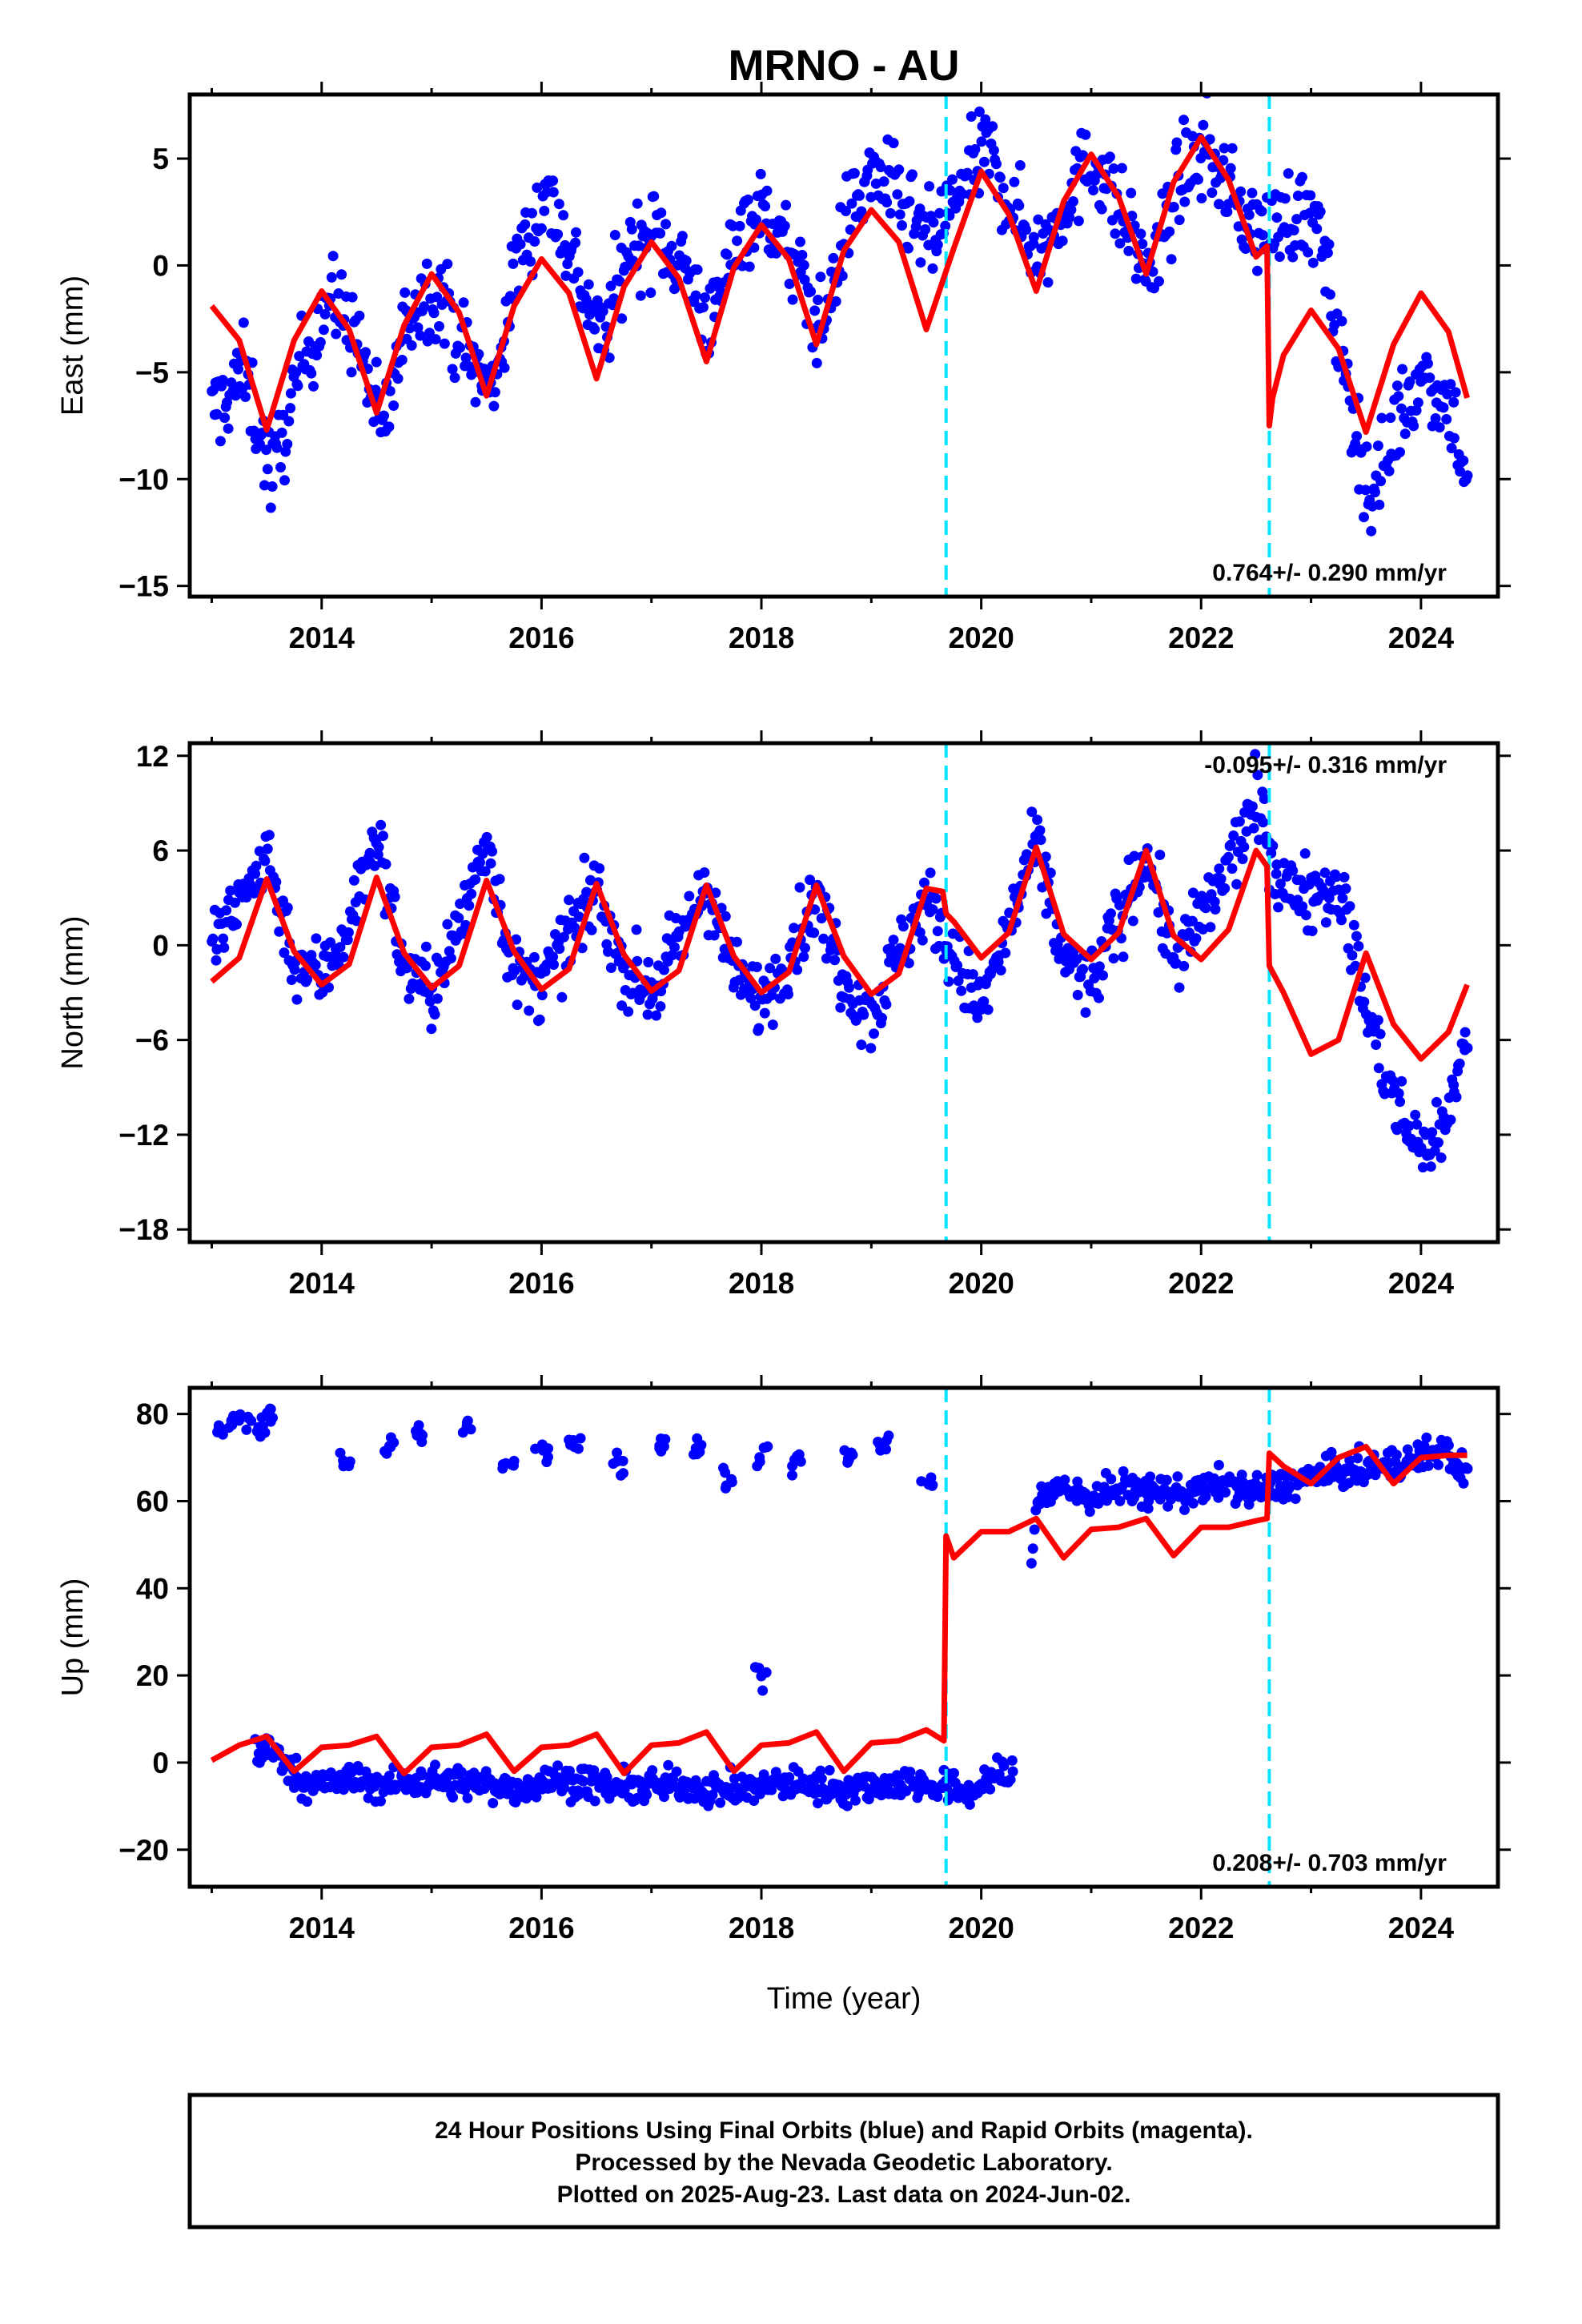 Image resolution: width=1582 pixels, height=2324 pixels. Describe the element at coordinates (844, 2161) in the screenshot. I see `caption-frame` at that location.